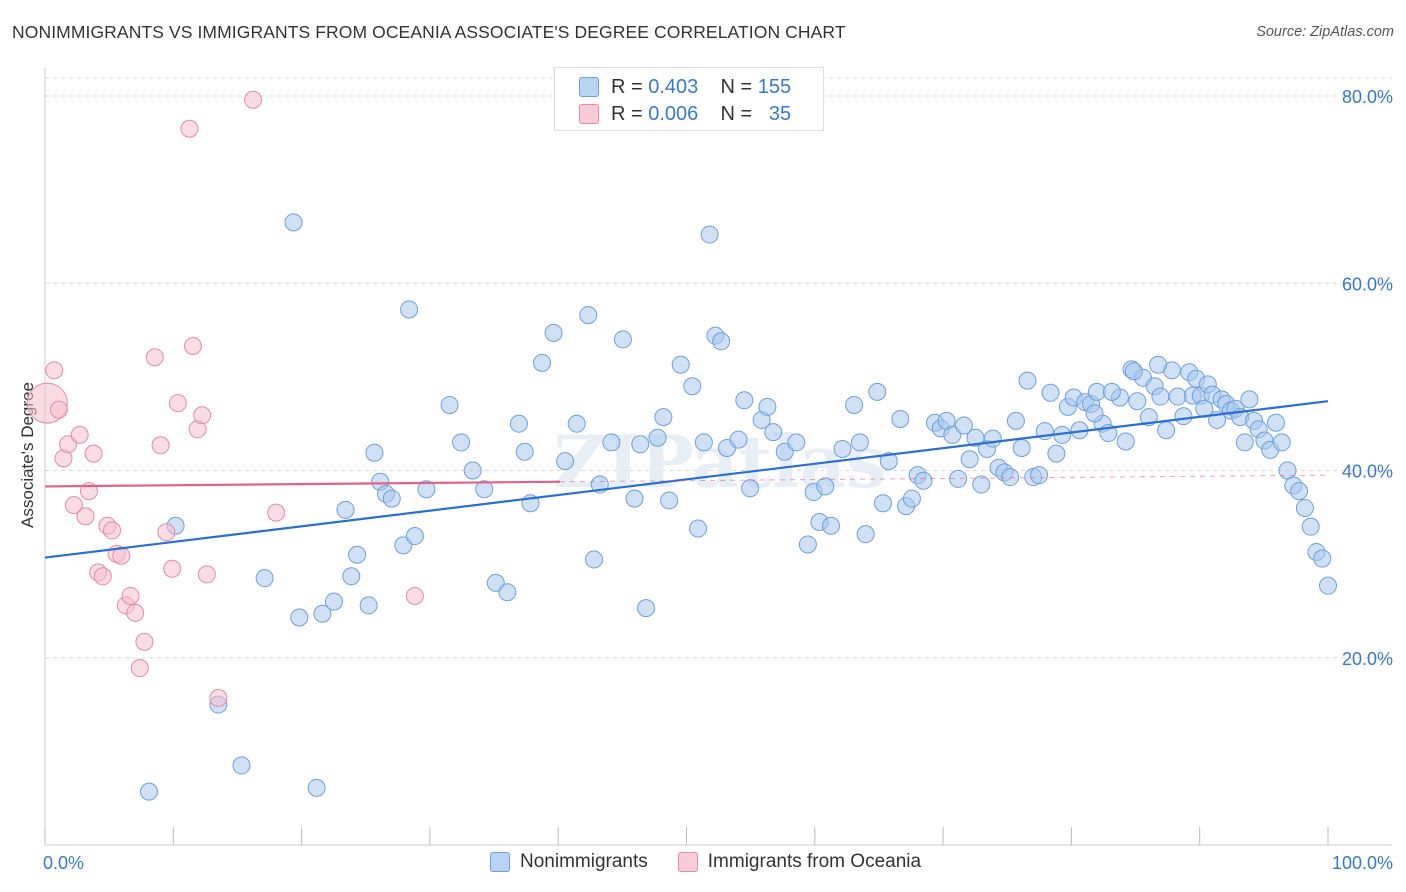 This screenshot has height=892, width=1406. What do you see at coordinates (1367, 284) in the screenshot?
I see `y-tick-label: 60.0%` at bounding box center [1367, 284].